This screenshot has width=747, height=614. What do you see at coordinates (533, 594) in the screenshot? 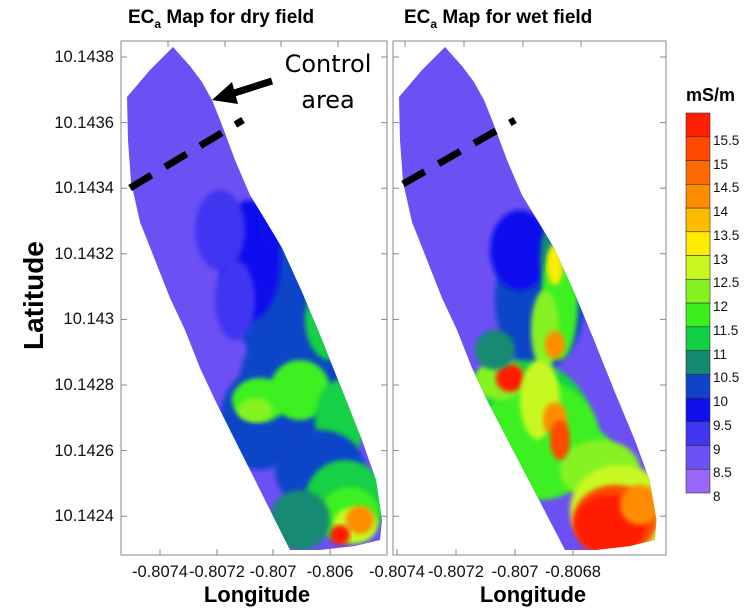
I see `x-axis-label-wet: Longitude` at bounding box center [533, 594].